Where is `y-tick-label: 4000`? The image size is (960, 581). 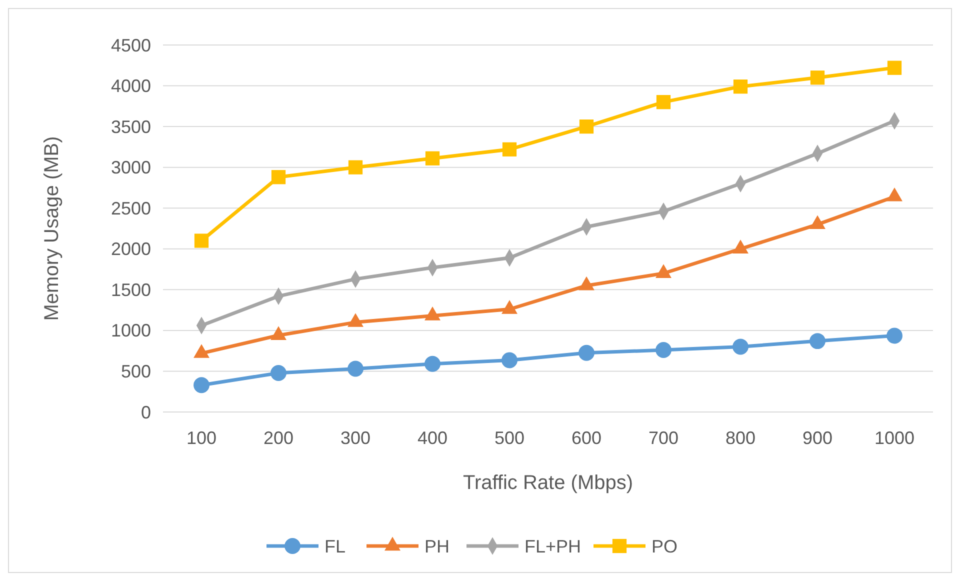 y-tick-label: 4000 is located at coordinates (130, 86).